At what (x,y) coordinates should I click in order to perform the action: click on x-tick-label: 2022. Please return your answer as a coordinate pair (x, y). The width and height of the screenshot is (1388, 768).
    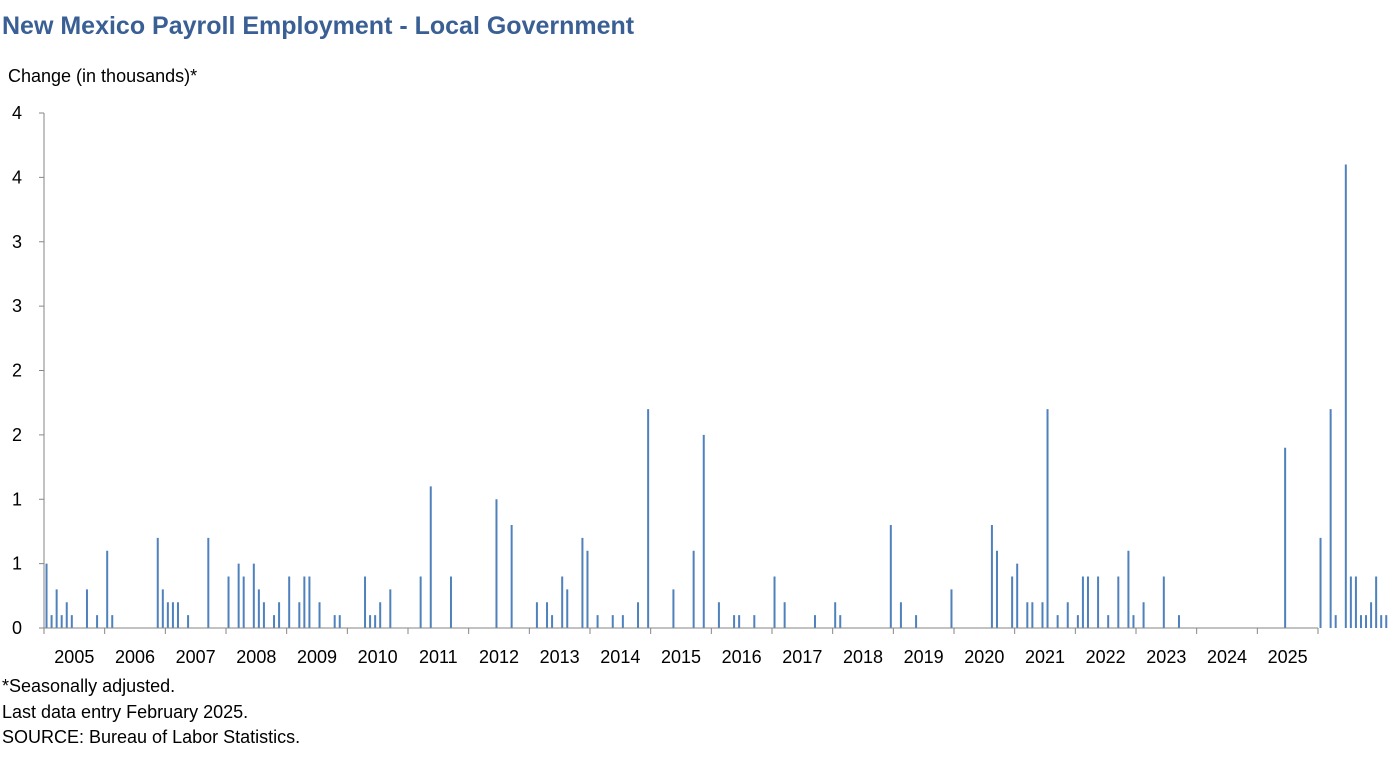
    Looking at the image, I should click on (1106, 657).